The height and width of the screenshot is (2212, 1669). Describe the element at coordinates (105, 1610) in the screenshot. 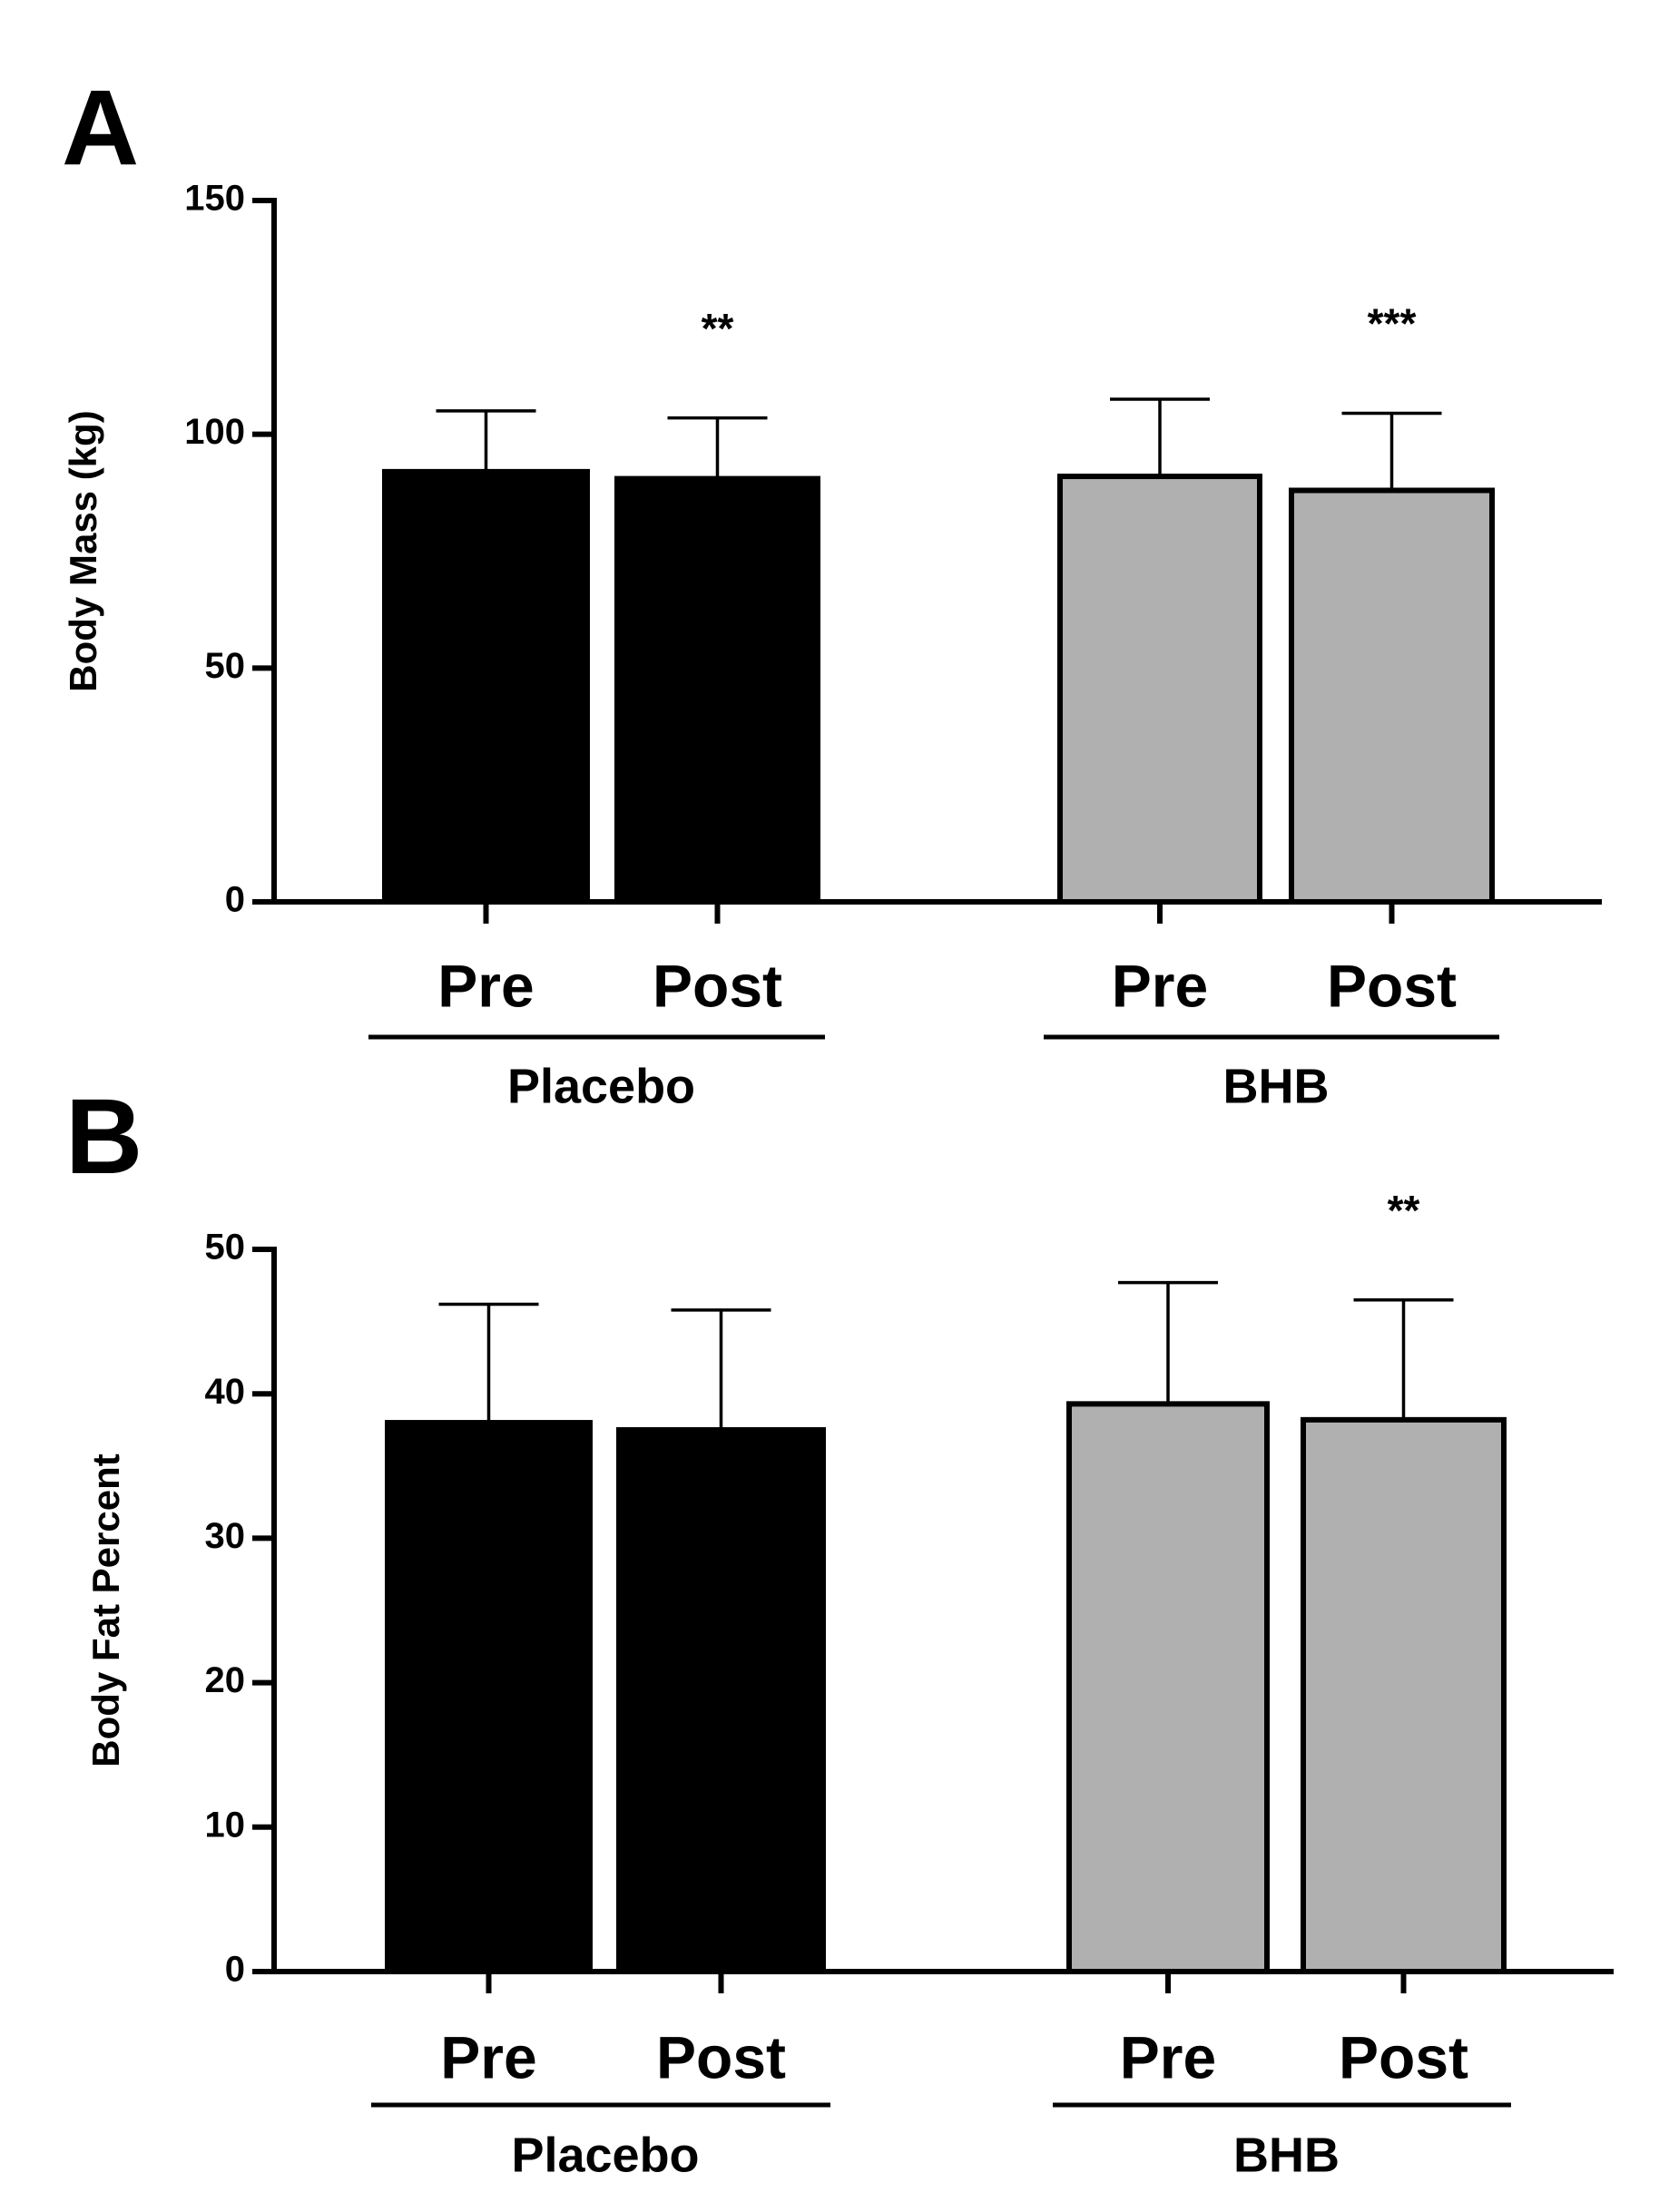

I see `y-axis-label: Body Fat Percent` at that location.